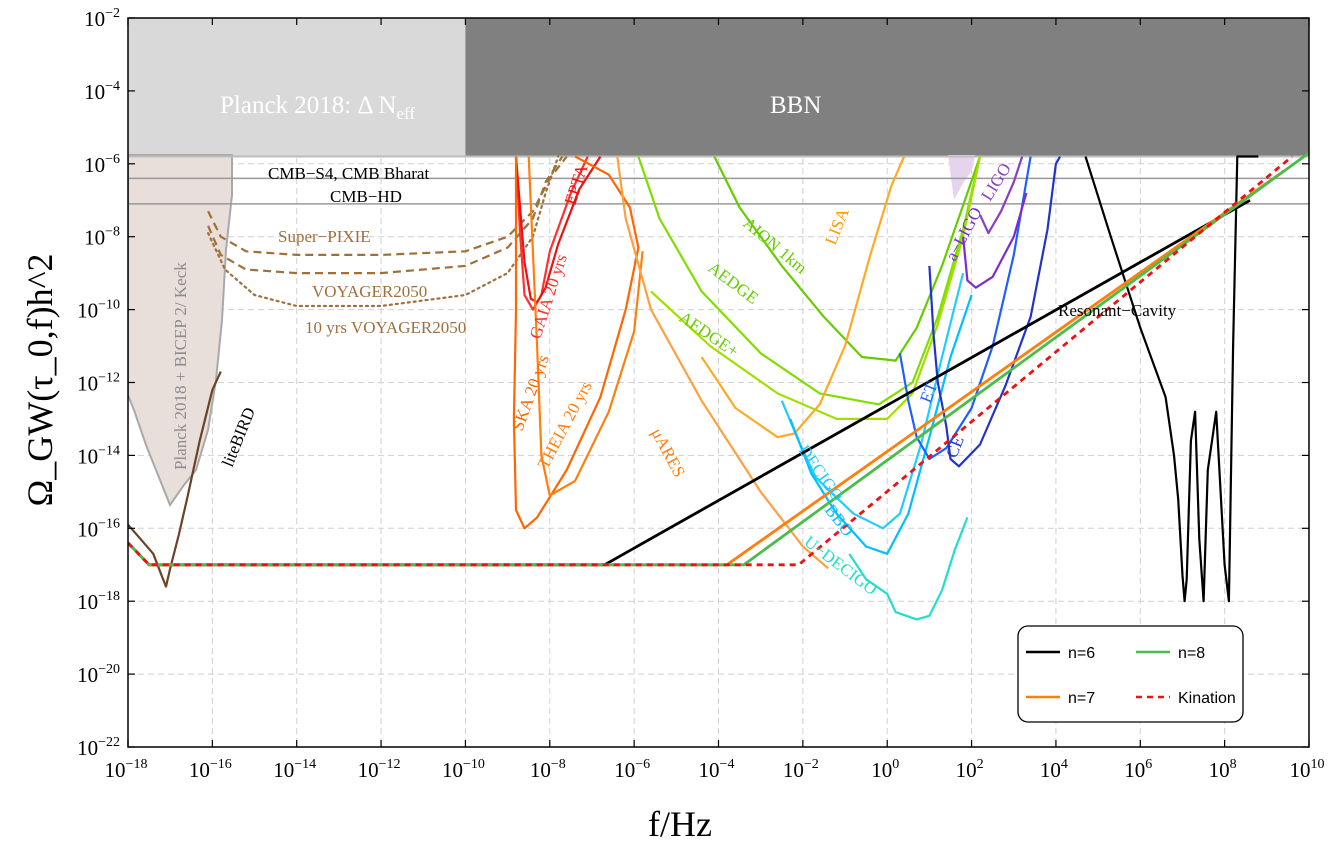 This screenshot has height=844, width=1334. I want to click on y-axis-title: Ω_GW(τ_0,f)h^2, so click(40, 379).